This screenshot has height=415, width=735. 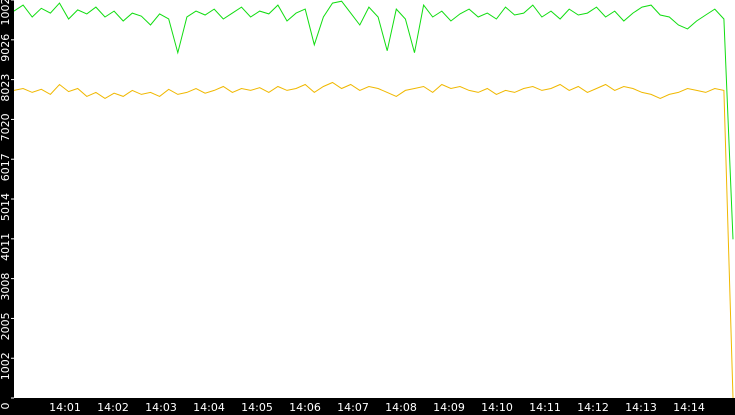 I want to click on y-tick-label: 8023, so click(x=6, y=88).